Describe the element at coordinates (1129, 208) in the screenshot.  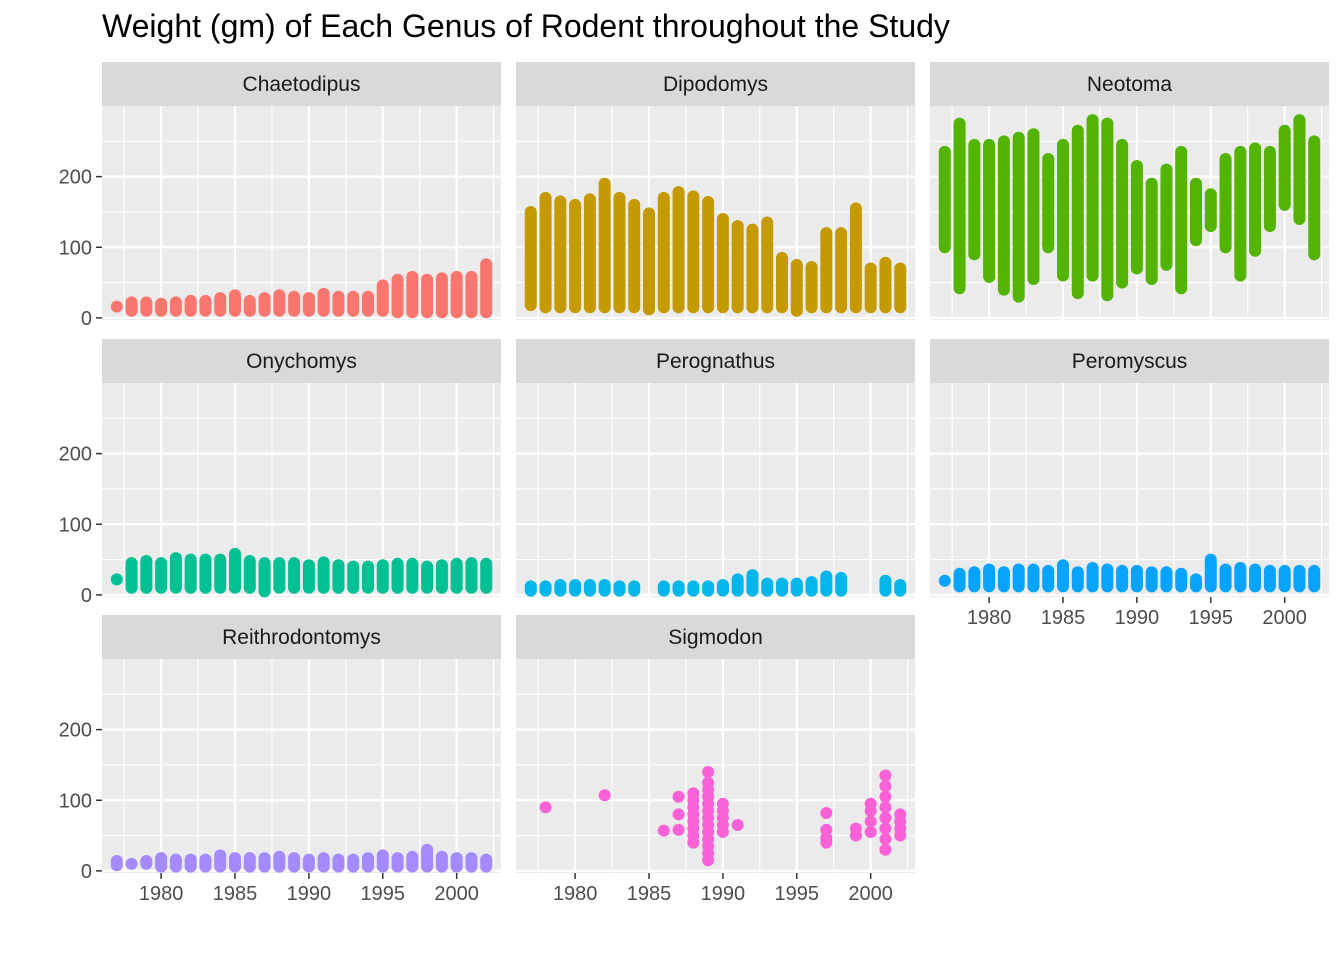
I see `data-points-neotoma` at that location.